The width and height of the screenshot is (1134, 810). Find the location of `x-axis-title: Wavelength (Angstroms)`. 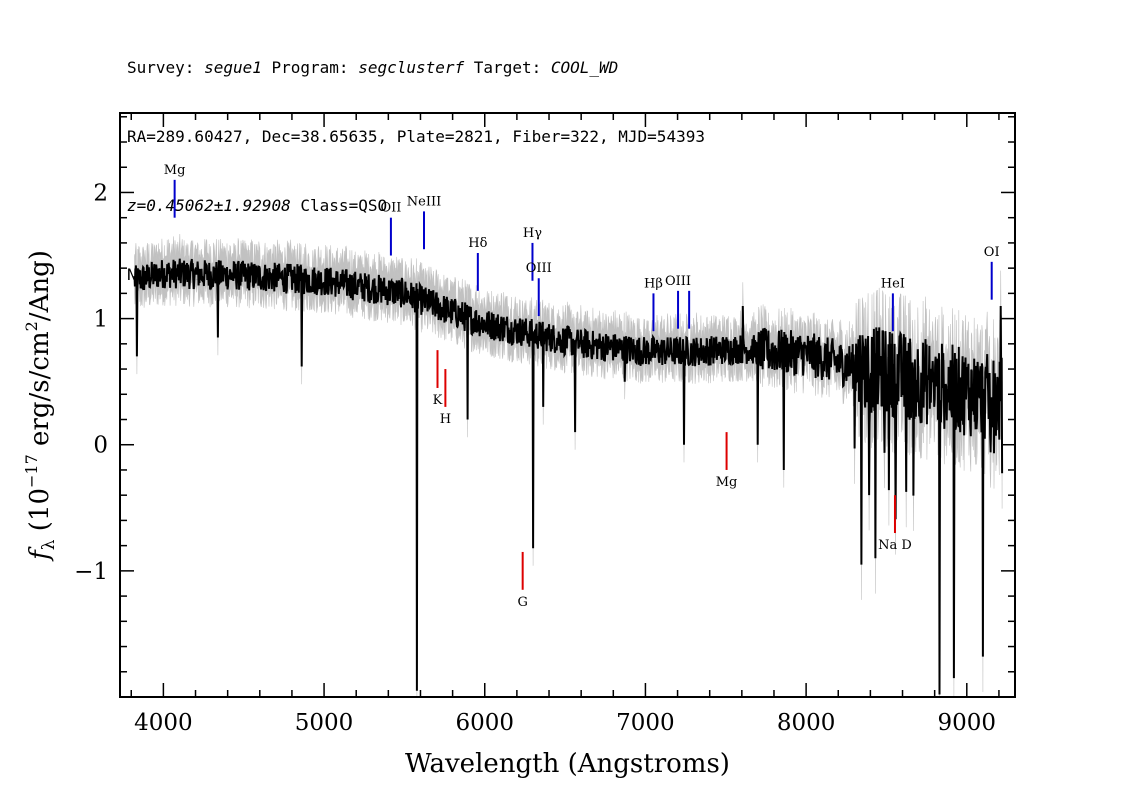

x-axis-title: Wavelength (Angstroms) is located at coordinates (567, 764).